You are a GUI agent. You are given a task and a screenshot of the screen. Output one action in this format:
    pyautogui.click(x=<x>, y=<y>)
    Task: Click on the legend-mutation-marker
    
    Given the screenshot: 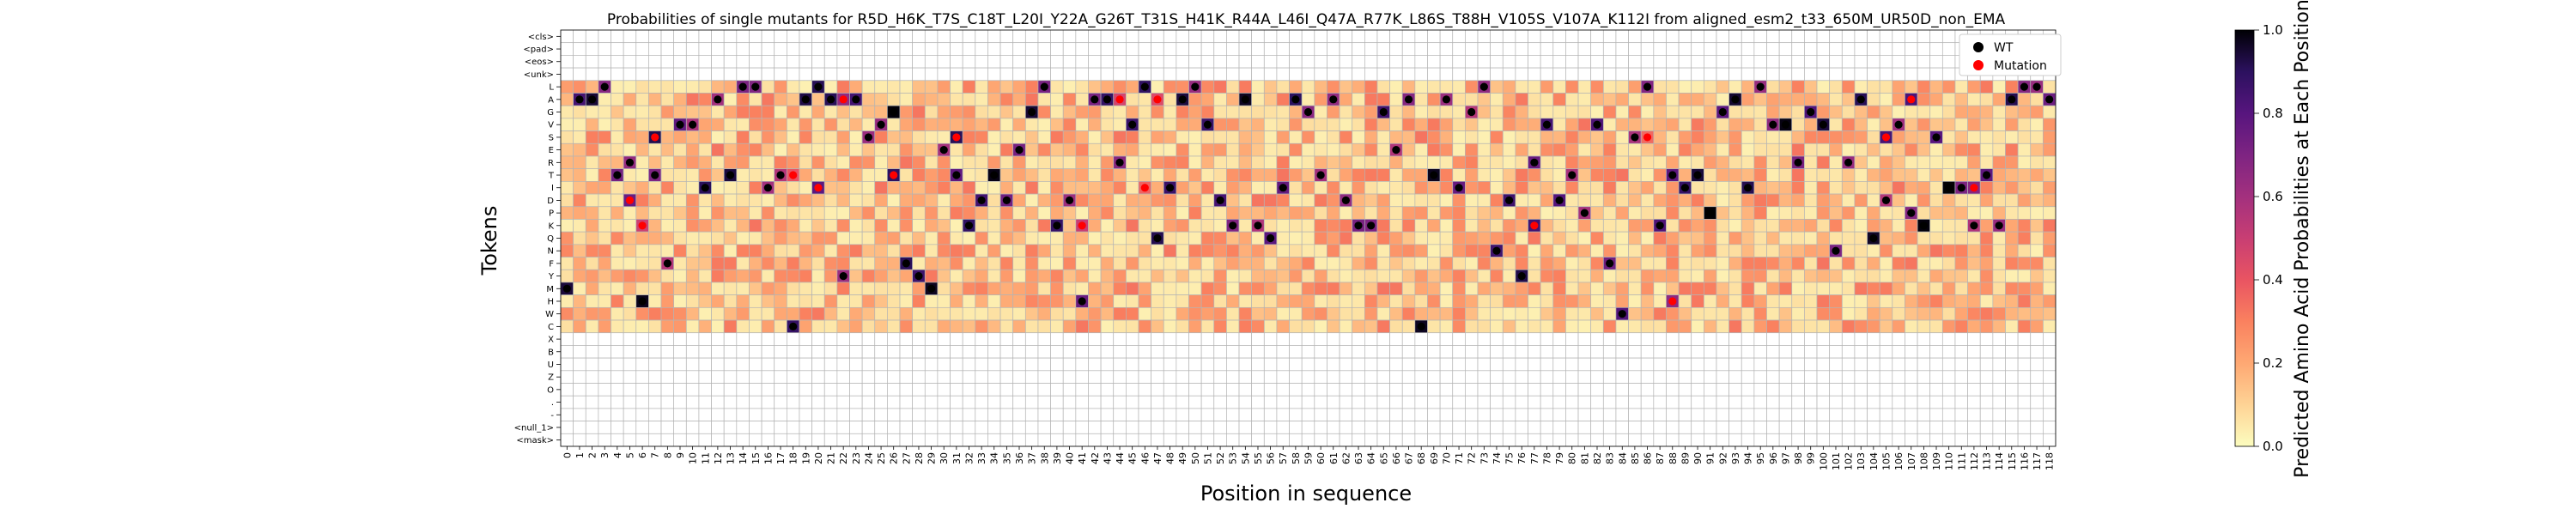 What is the action you would take?
    pyautogui.click(x=1978, y=65)
    